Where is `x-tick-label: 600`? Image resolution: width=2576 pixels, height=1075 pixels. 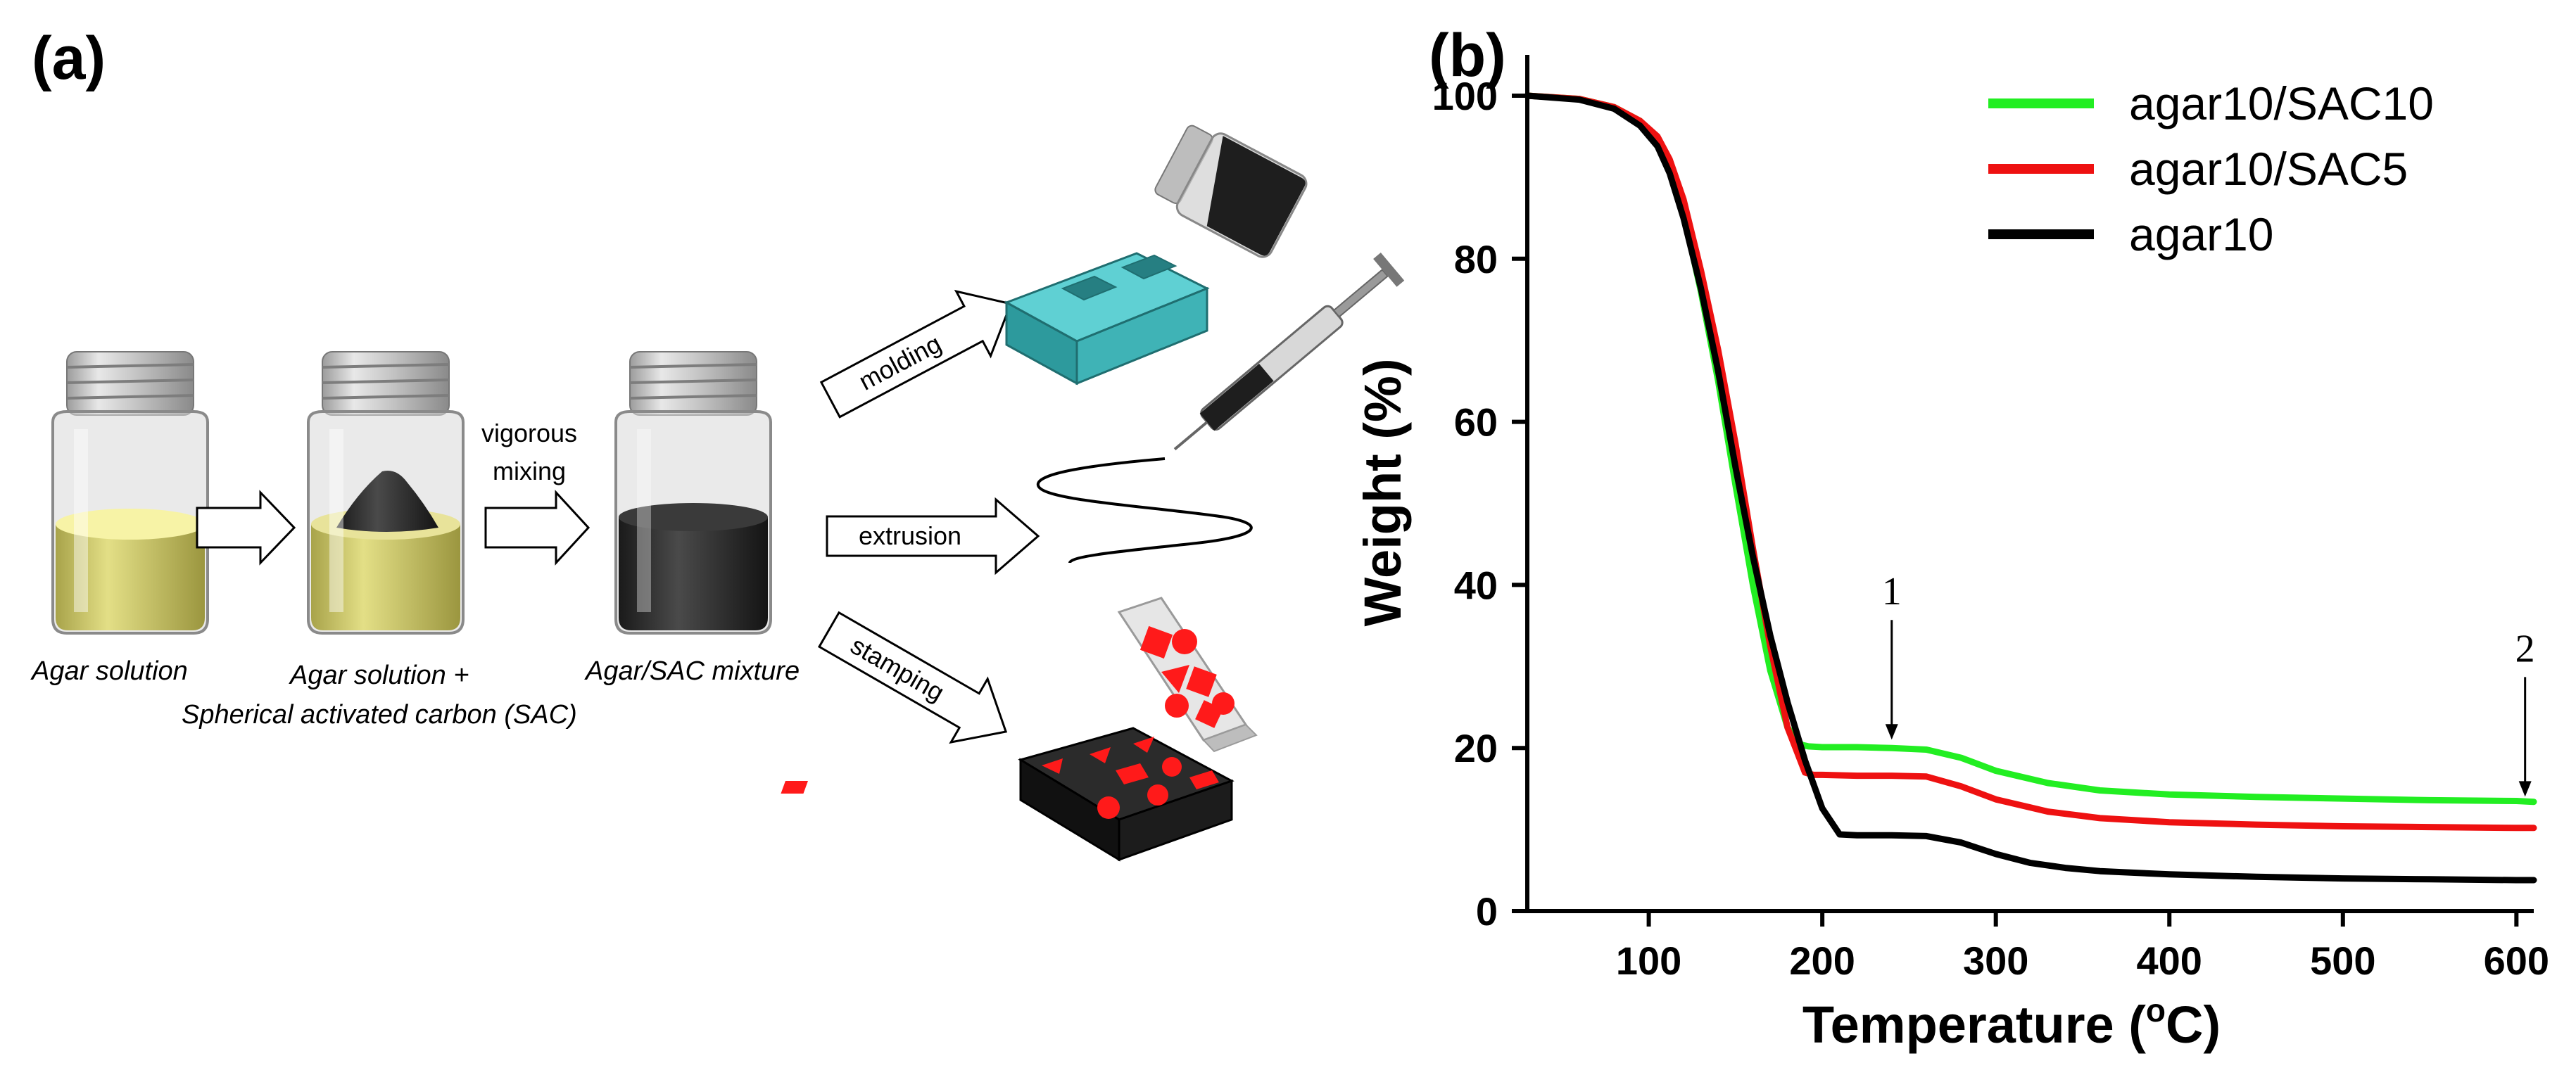 x-tick-label: 600 is located at coordinates (2516, 961).